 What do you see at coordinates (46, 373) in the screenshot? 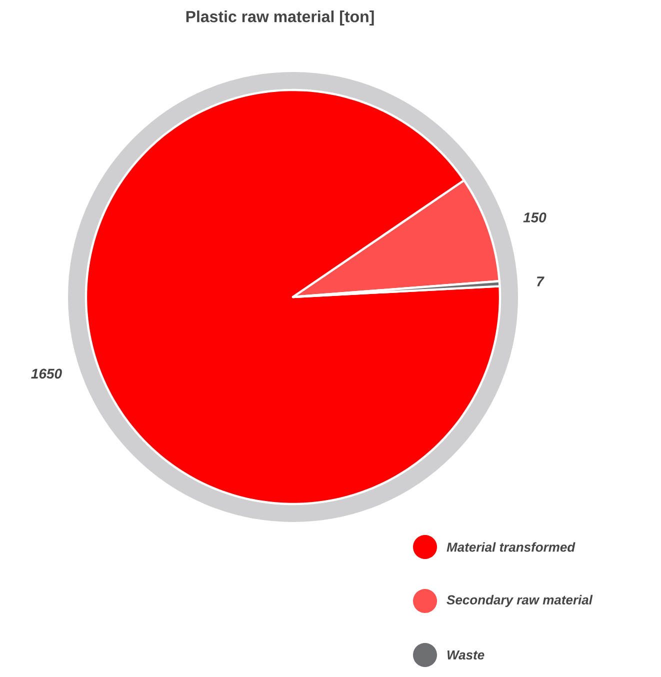
I see `data-label: 1650` at bounding box center [46, 373].